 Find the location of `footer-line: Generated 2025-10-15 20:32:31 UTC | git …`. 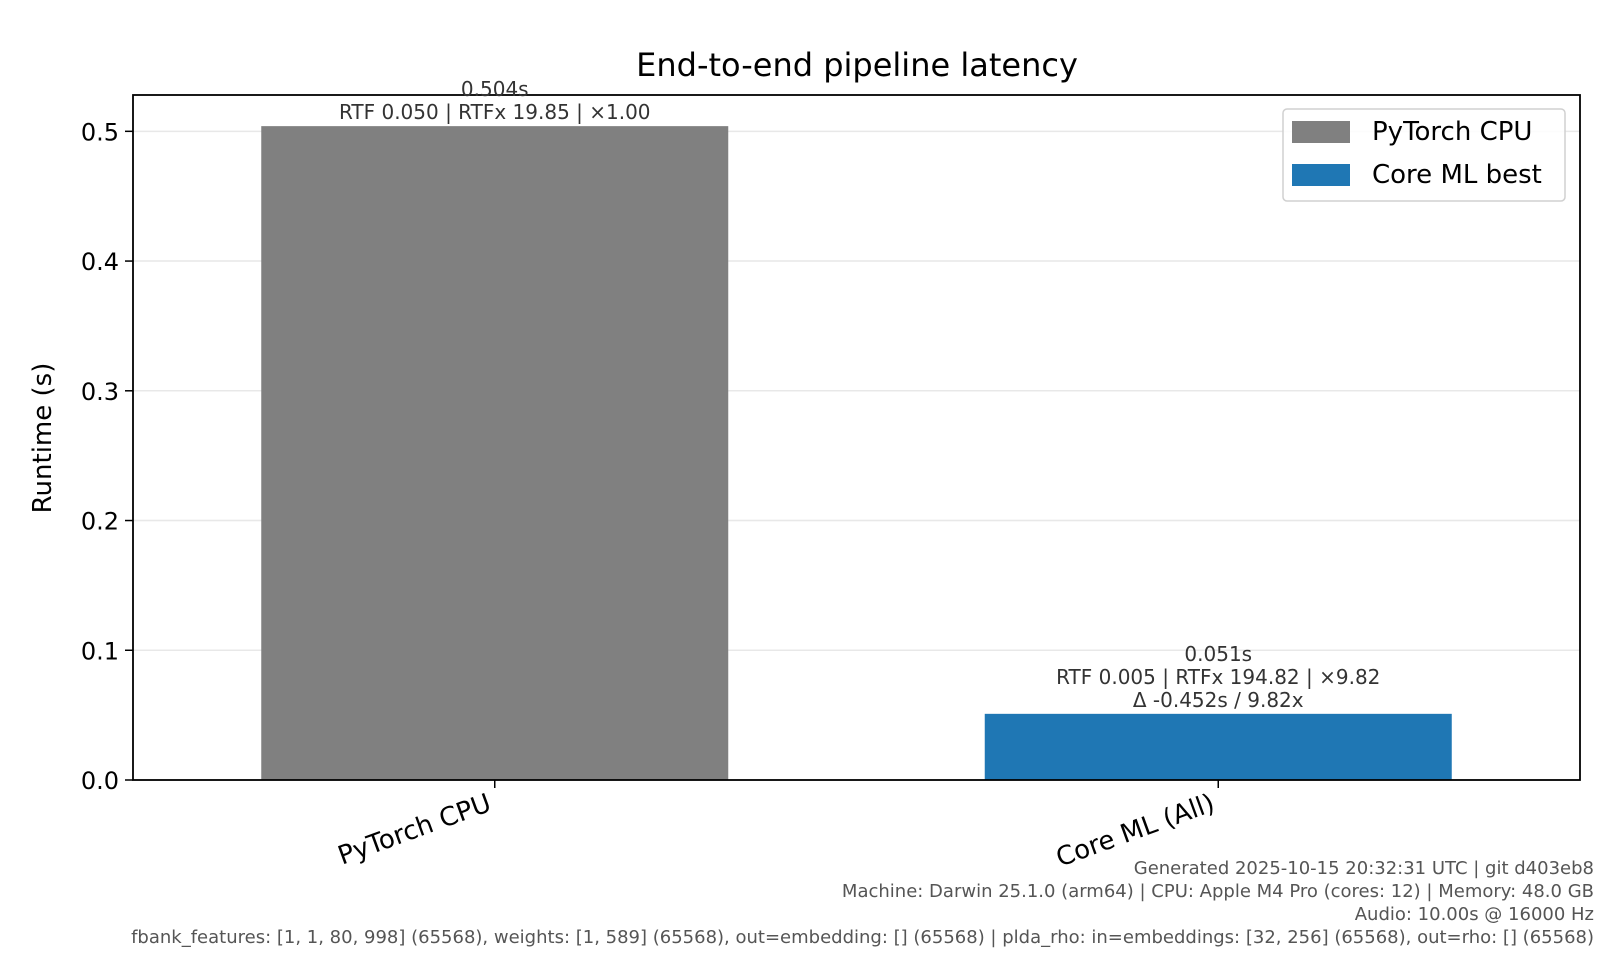

footer-line: Generated 2025-10-15 20:32:31 UTC | git … is located at coordinates (1364, 868).